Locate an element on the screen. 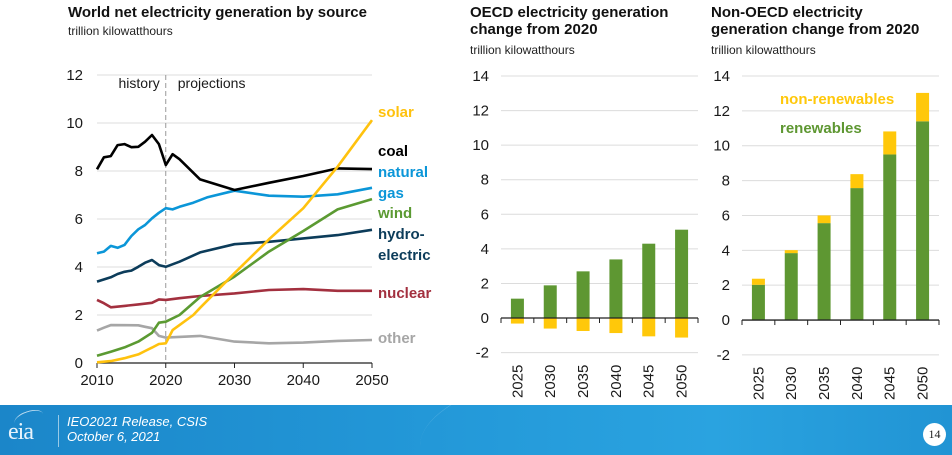 The width and height of the screenshot is (952, 455). footer-decoration is located at coordinates (686, 430).